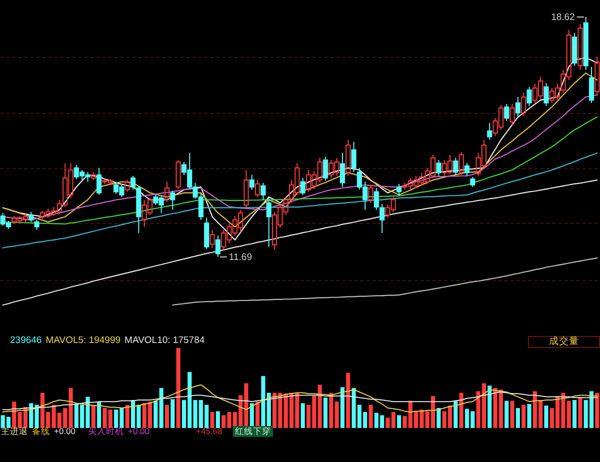  Describe the element at coordinates (563, 17) in the screenshot. I see `annotation: 18.62` at that location.